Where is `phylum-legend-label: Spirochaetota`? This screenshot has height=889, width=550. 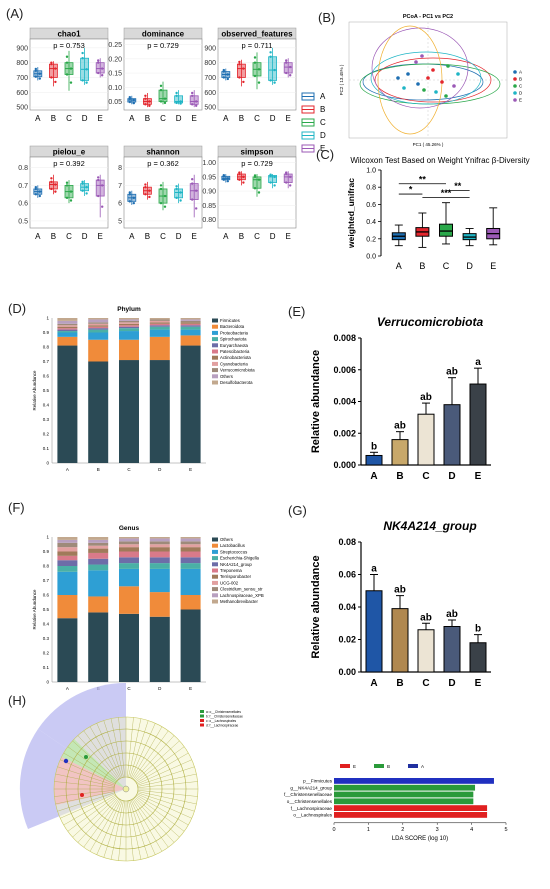
phylum-legend-label: Spirochaetota is located at coordinates (233, 339).